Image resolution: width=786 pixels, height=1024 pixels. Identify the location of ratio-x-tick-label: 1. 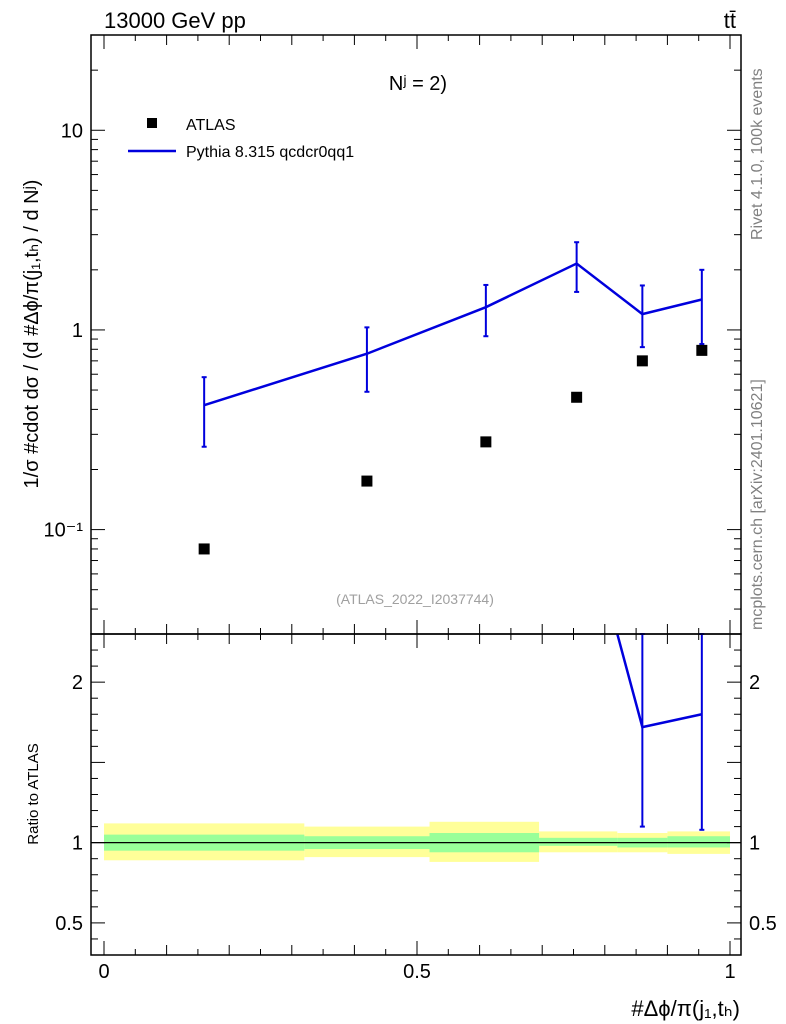
(729, 972).